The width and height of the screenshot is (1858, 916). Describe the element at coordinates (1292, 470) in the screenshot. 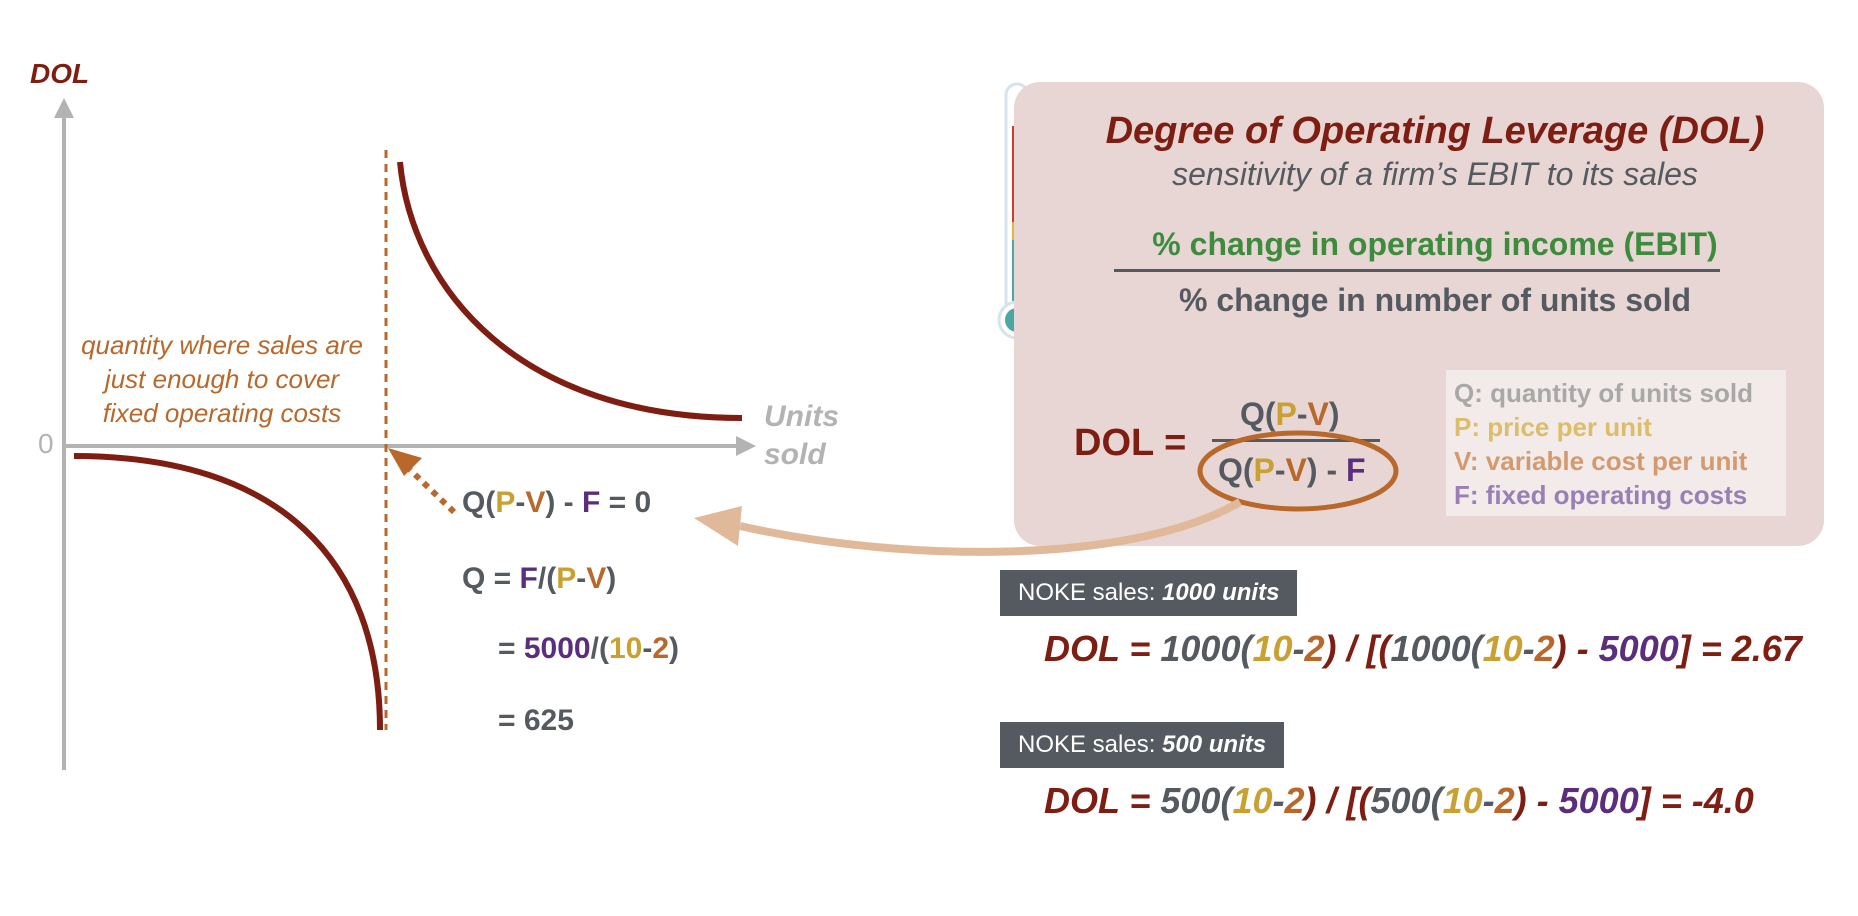

I see `dol-formula-denominator: Q(P-V) - F` at that location.